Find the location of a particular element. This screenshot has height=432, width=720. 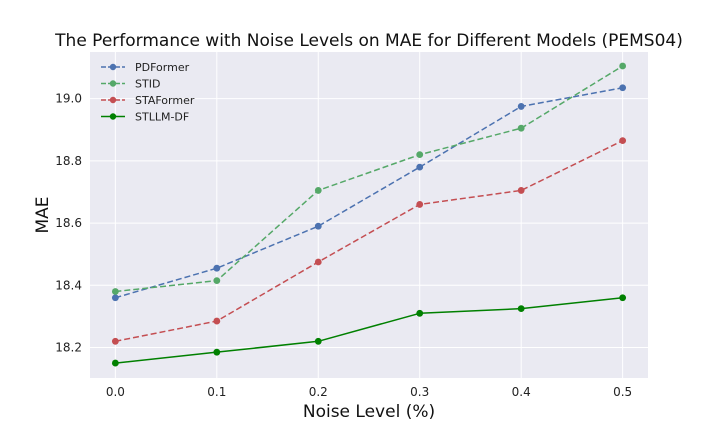

y-tick-label: 18.4 is located at coordinates (68, 285).